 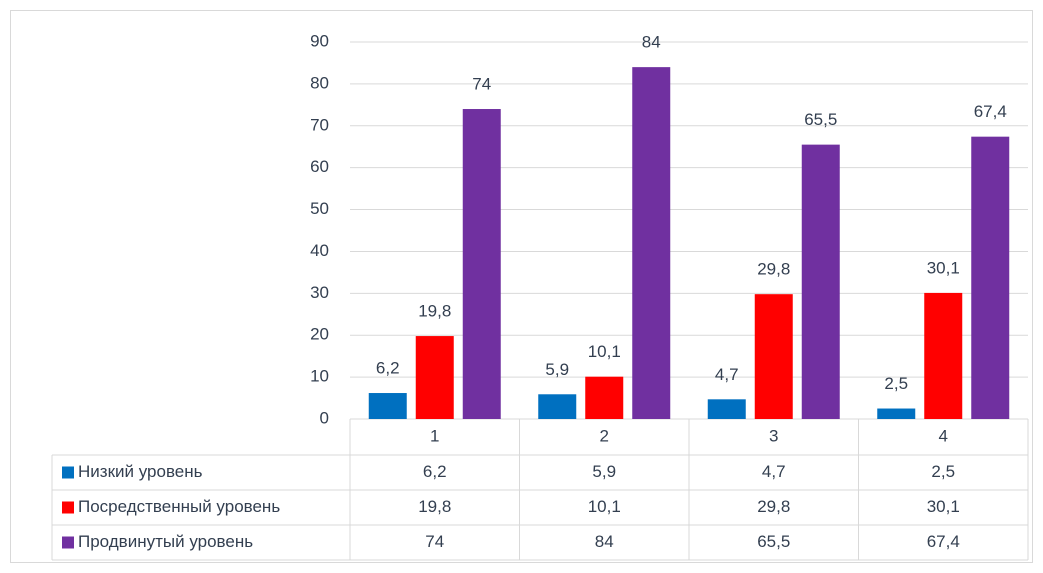 What do you see at coordinates (435, 471) in the screenshot?
I see `table-value: 6,2` at bounding box center [435, 471].